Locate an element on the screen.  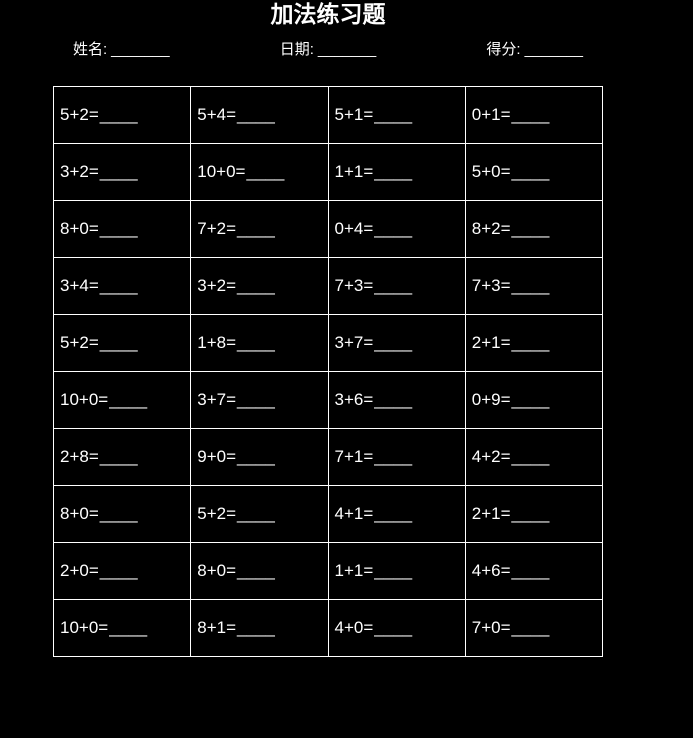
problem-cell: 8+1=____ is located at coordinates (259, 628).